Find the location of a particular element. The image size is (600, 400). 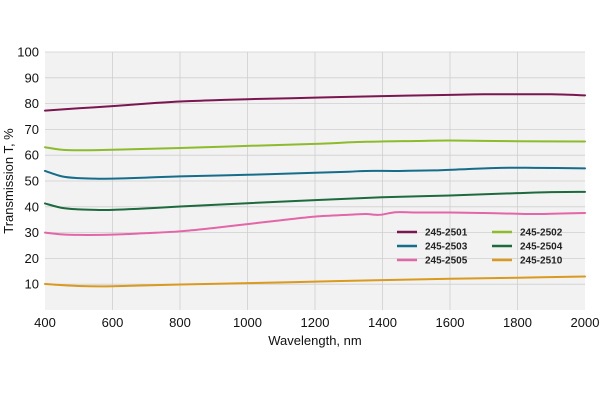

y-axis-label: Transmission T, % is located at coordinates (8, 181).